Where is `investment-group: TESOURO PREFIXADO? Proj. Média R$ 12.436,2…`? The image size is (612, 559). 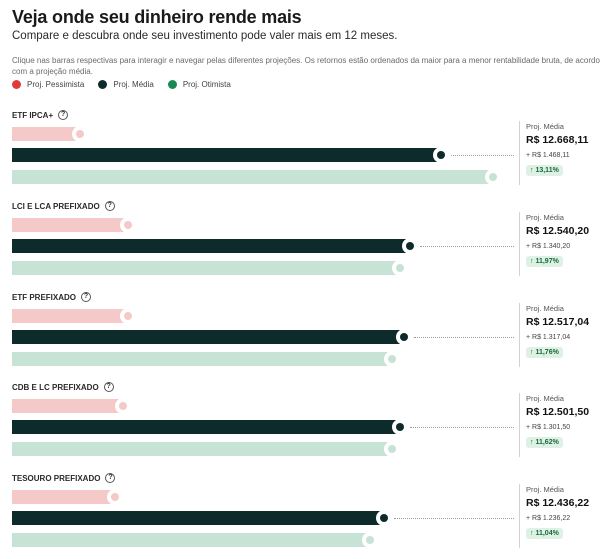 investment-group: TESOURO PREFIXADO? Proj. Média R$ 12.436,2… is located at coordinates (306, 513).